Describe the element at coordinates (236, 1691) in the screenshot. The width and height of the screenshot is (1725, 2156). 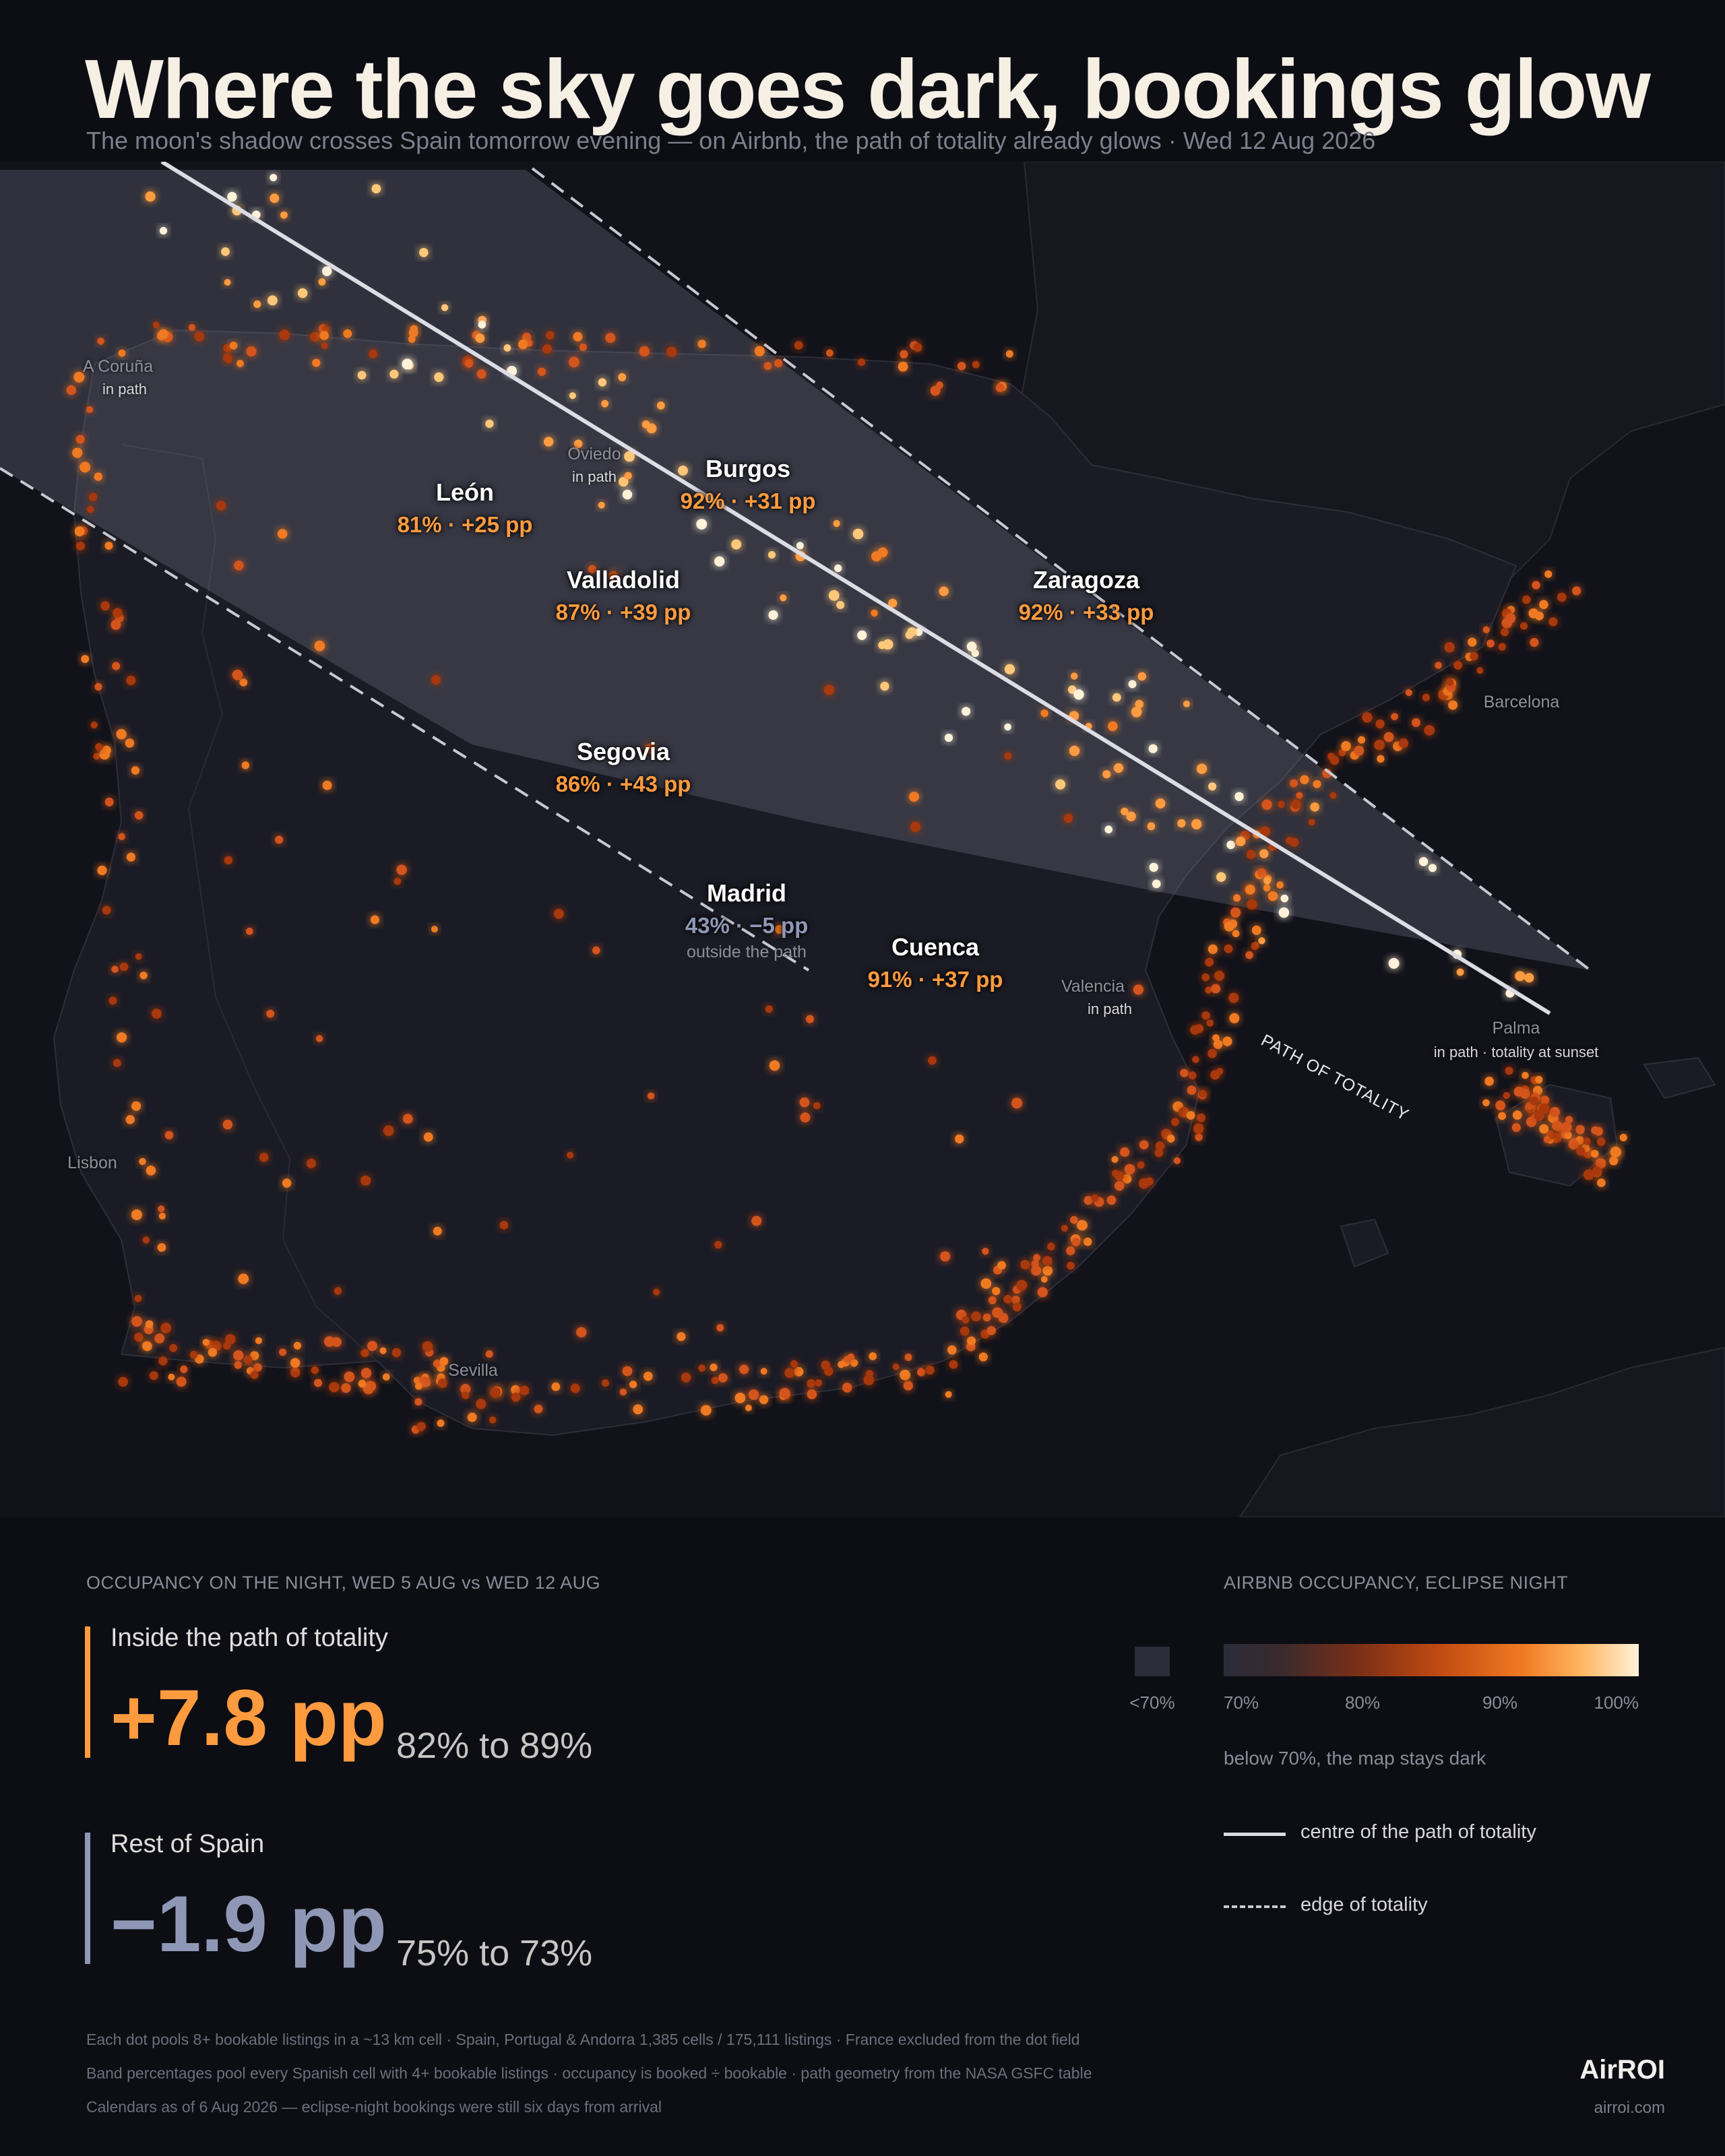
I see `stat-inside-path: Inside the path of totality +7.8 pp` at that location.